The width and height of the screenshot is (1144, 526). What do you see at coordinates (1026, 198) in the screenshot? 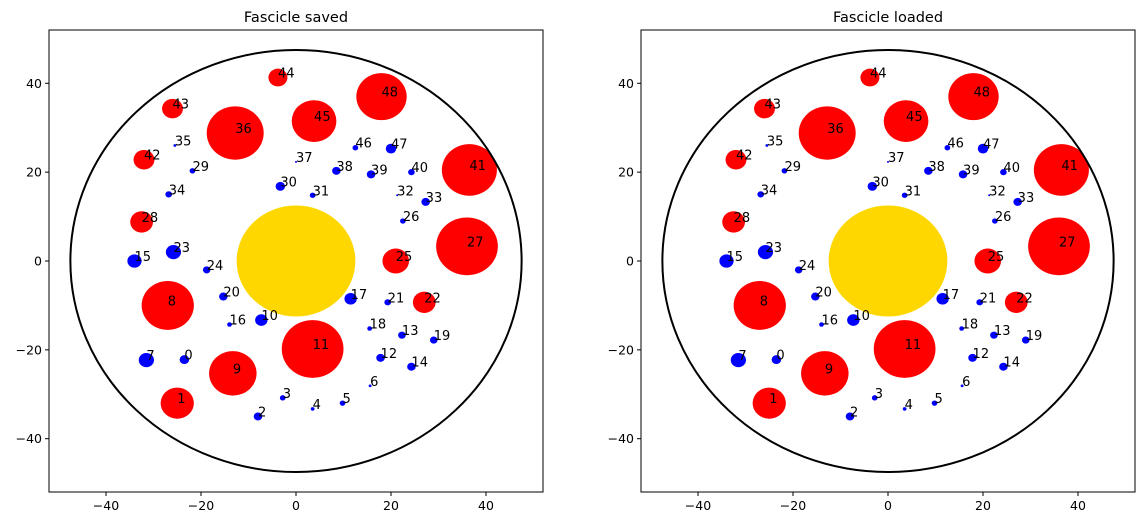
I see `axon-label: 33` at bounding box center [1026, 198].